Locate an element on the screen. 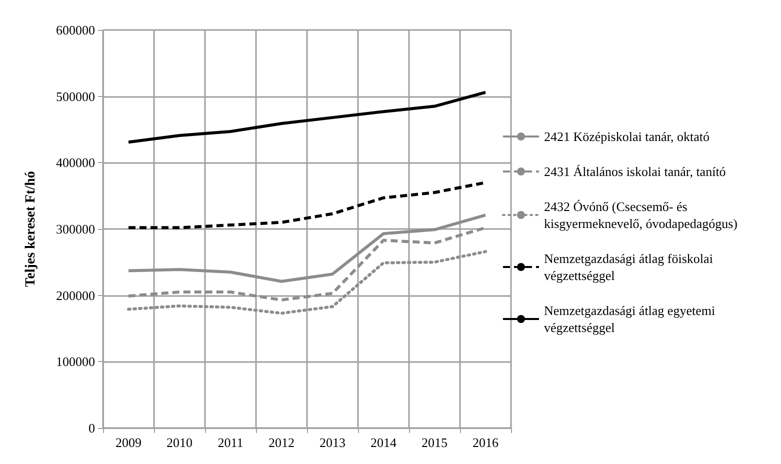  y-tick-label: 100000 is located at coordinates (75, 362).